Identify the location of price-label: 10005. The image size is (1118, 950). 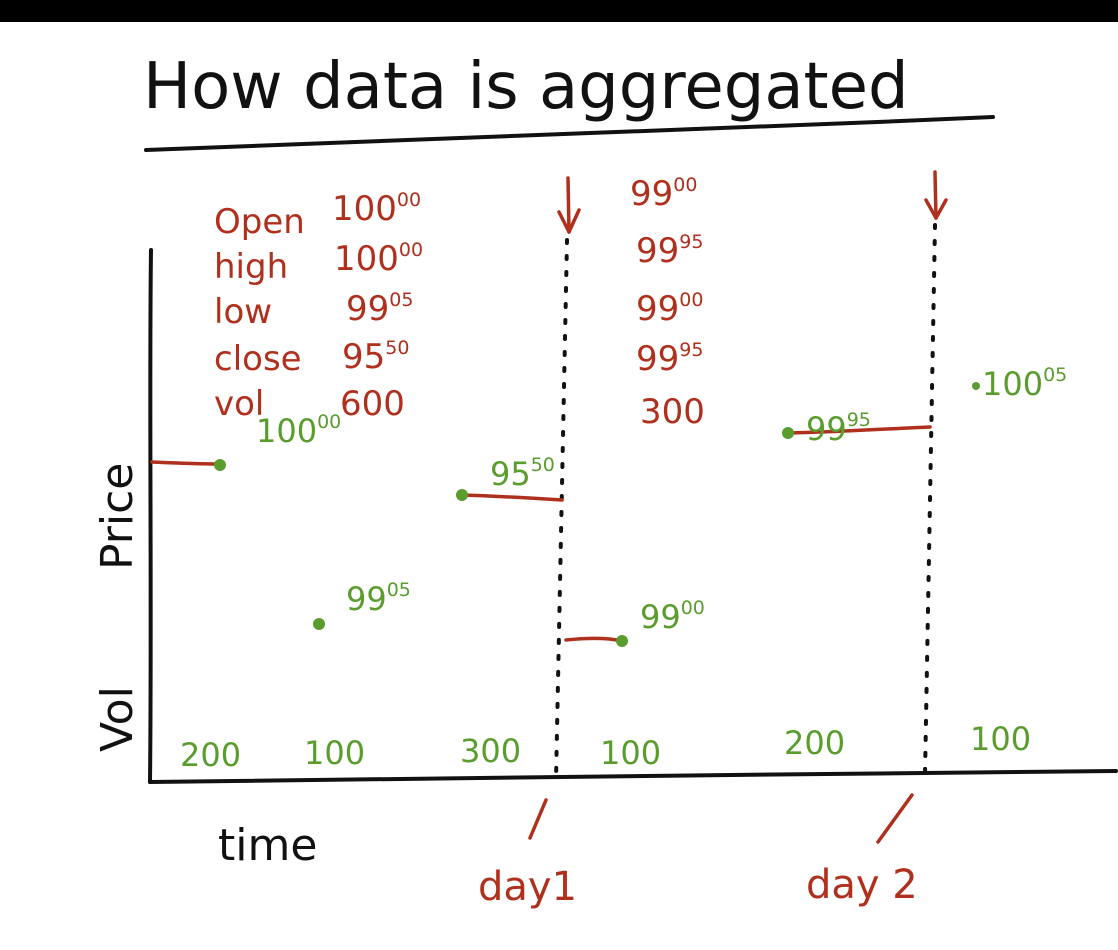
(1024, 383).